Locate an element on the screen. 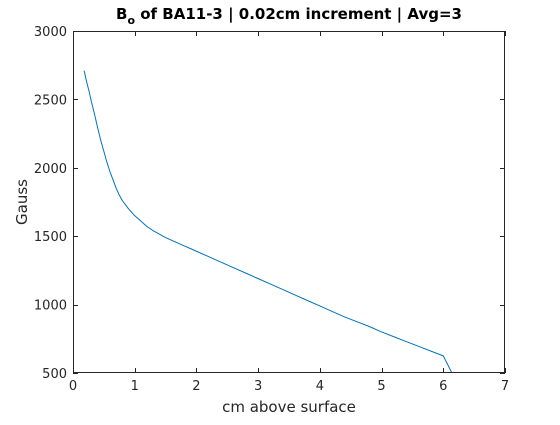 This screenshot has height=425, width=560. chart-title: Bo of BA11-3 | 0.02cm increment | Avg=3 is located at coordinates (289, 16).